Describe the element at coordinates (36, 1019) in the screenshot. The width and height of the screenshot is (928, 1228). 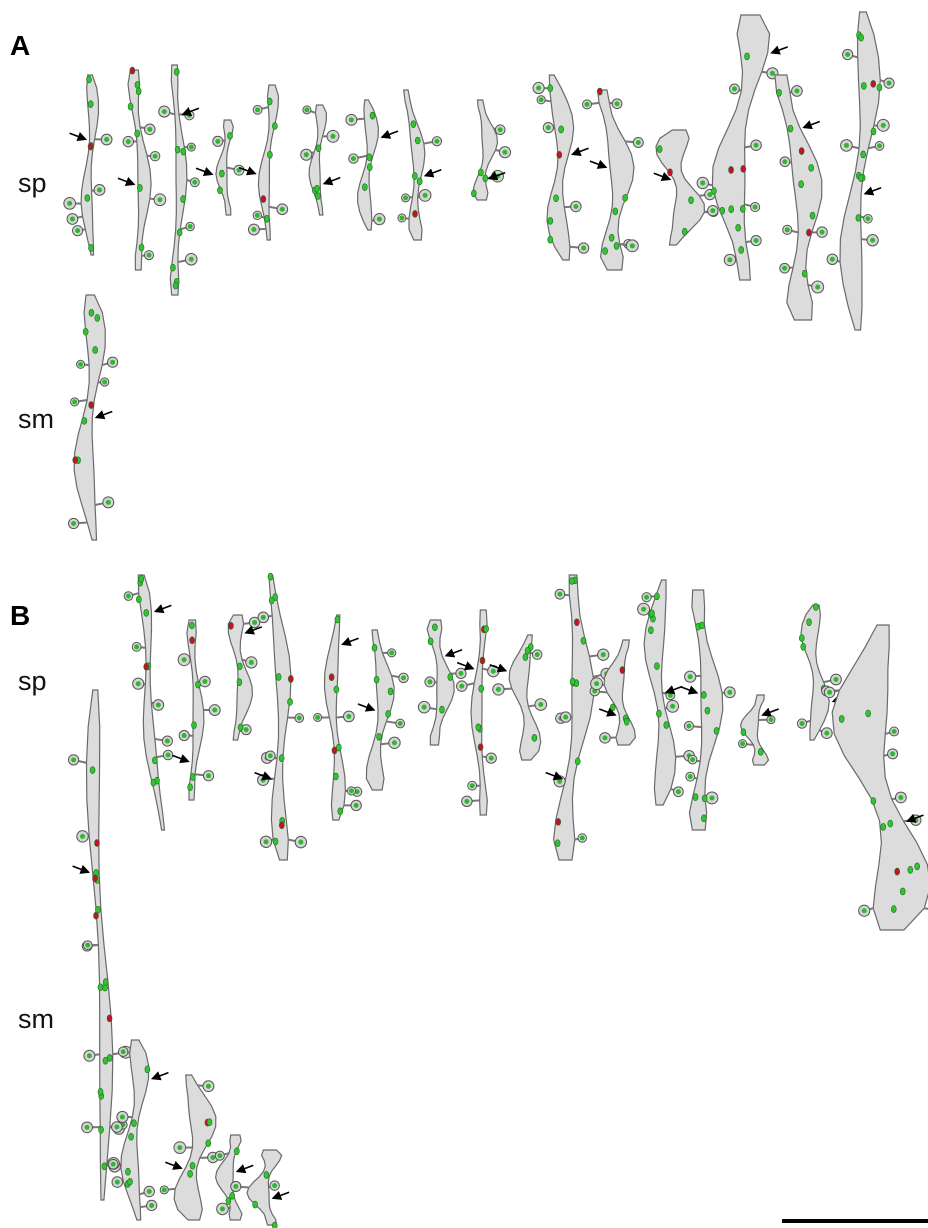
I see `row-label: sm` at that location.